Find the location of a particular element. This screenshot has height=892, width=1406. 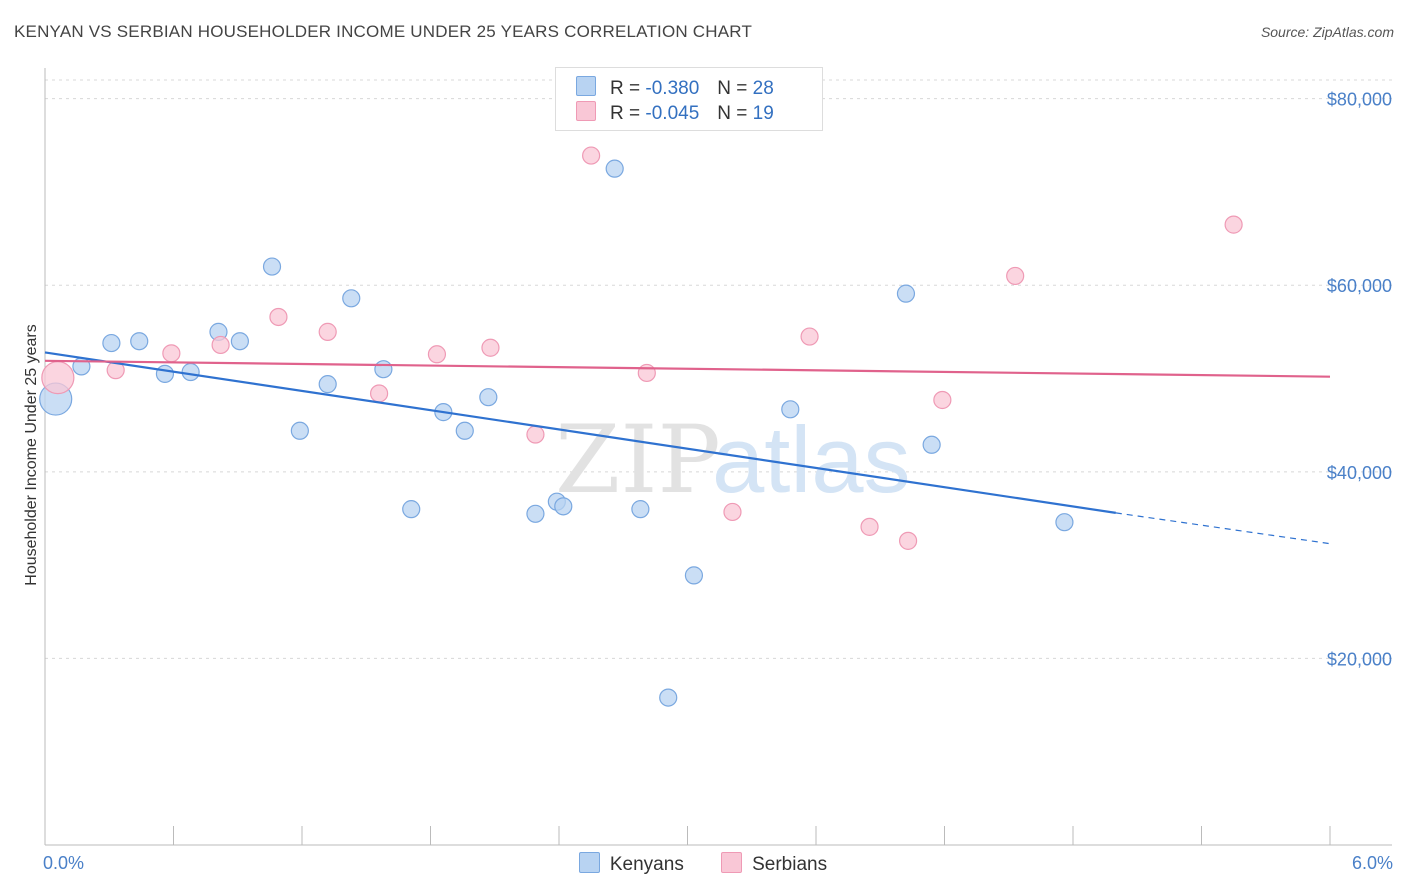

legend-row-kenyans: R = -0.380 N = 28 is located at coordinates (675, 89).